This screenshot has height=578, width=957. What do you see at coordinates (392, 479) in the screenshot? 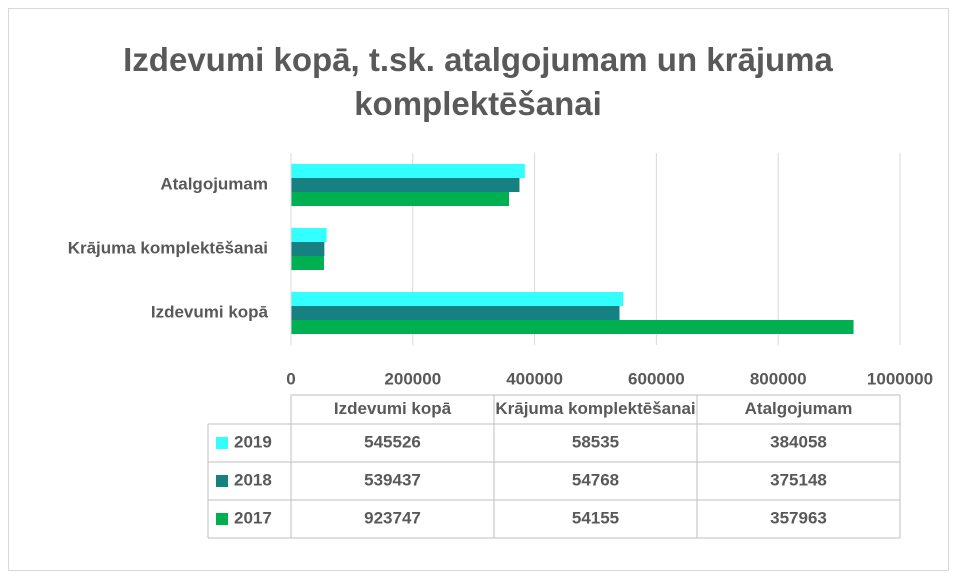
I see `table-value: 539437` at bounding box center [392, 479].